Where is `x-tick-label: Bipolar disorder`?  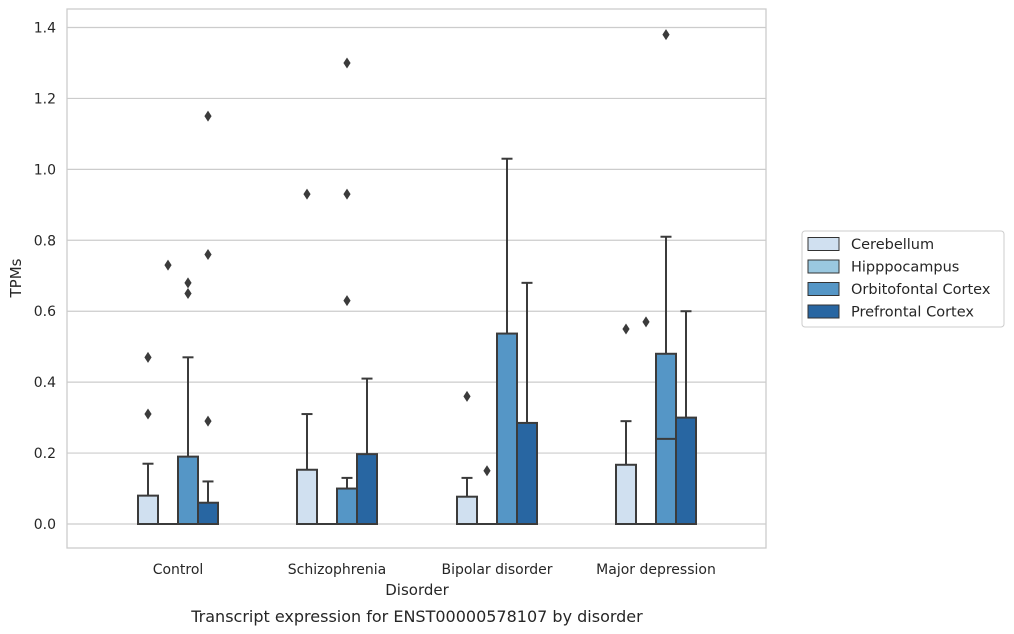
x-tick-label: Bipolar disorder is located at coordinates (496, 570).